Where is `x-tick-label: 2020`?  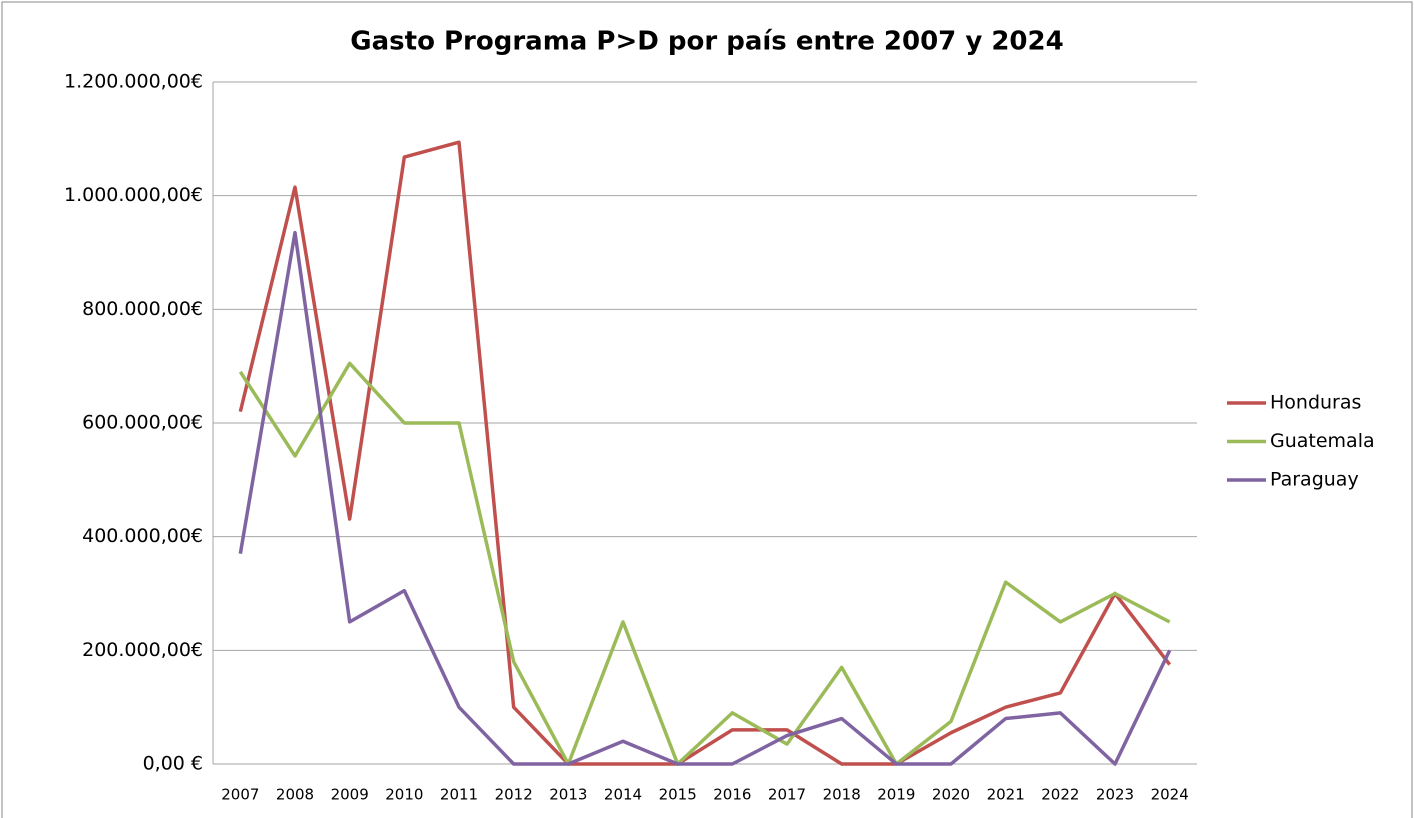
x-tick-label: 2020 is located at coordinates (951, 795).